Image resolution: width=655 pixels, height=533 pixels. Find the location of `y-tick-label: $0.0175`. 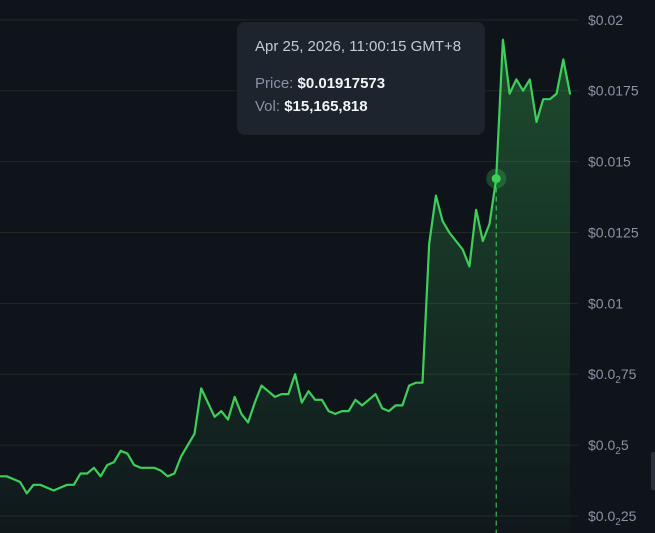

y-tick-label: $0.0175 is located at coordinates (613, 91).